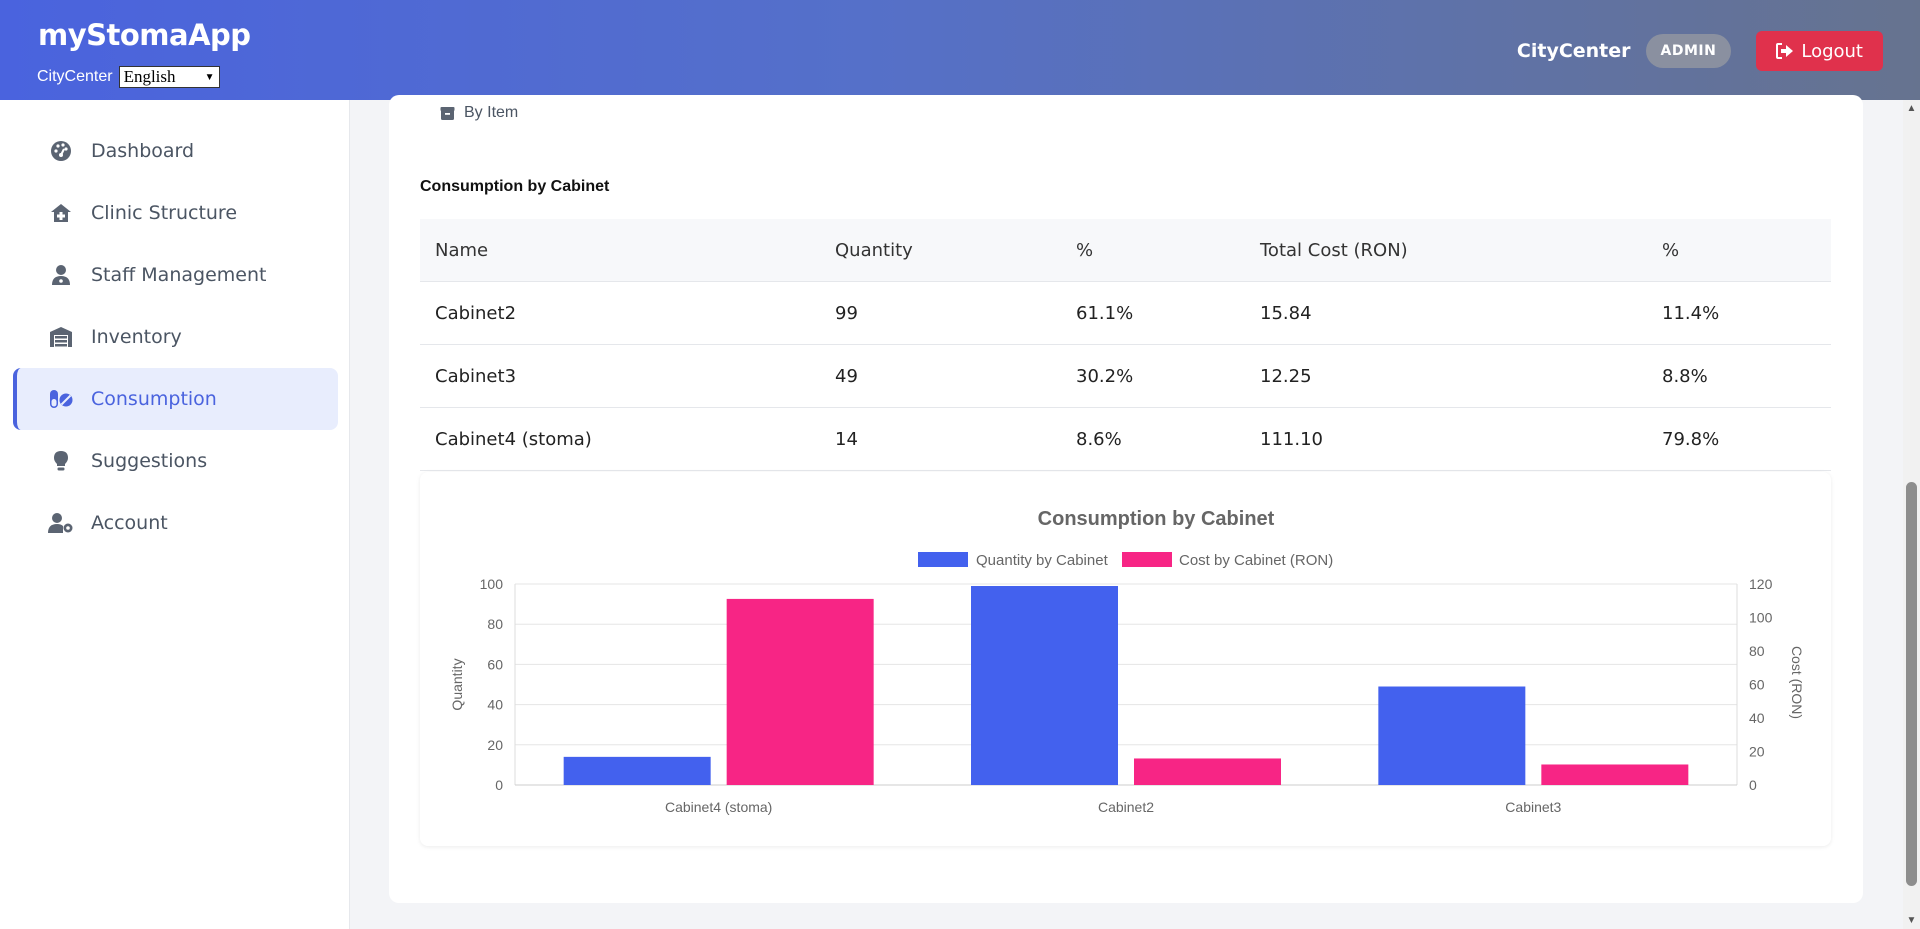 The height and width of the screenshot is (929, 1920). What do you see at coordinates (1533, 807) in the screenshot?
I see `x-tick-label: Cabinet3` at bounding box center [1533, 807].